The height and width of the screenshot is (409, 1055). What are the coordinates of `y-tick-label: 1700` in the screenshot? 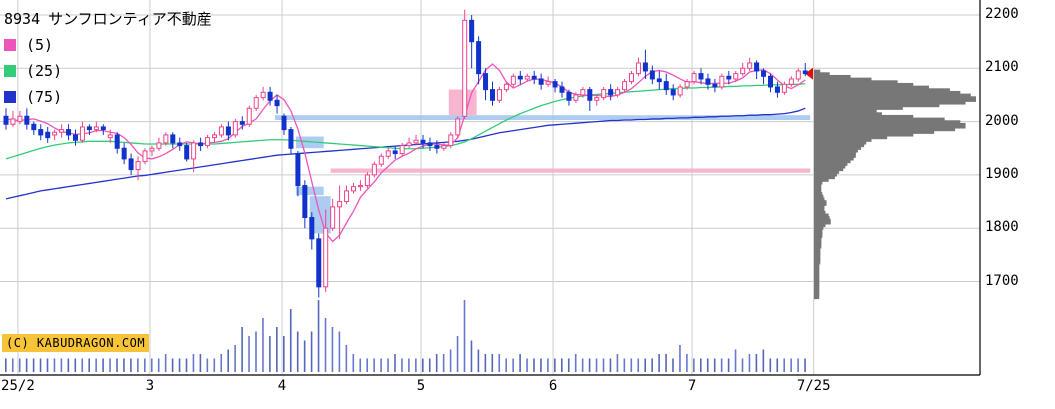 It's located at (1002, 280).